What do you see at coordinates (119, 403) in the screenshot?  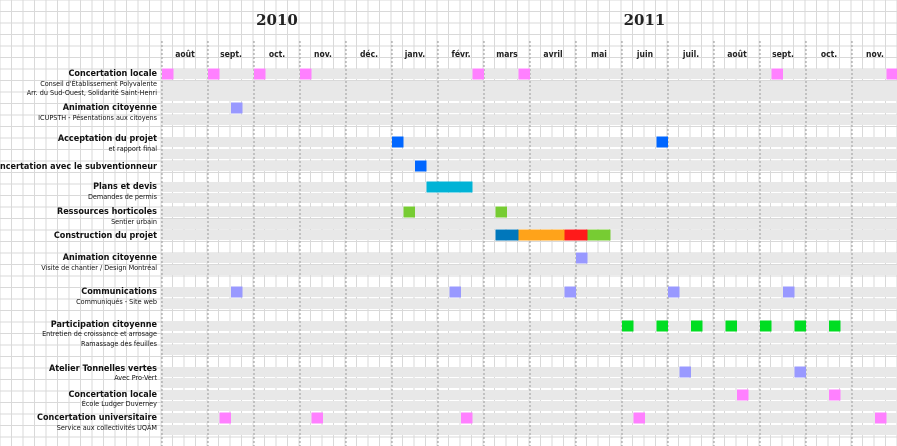 I see `row-subtitle: École Ludger Duverney` at bounding box center [119, 403].